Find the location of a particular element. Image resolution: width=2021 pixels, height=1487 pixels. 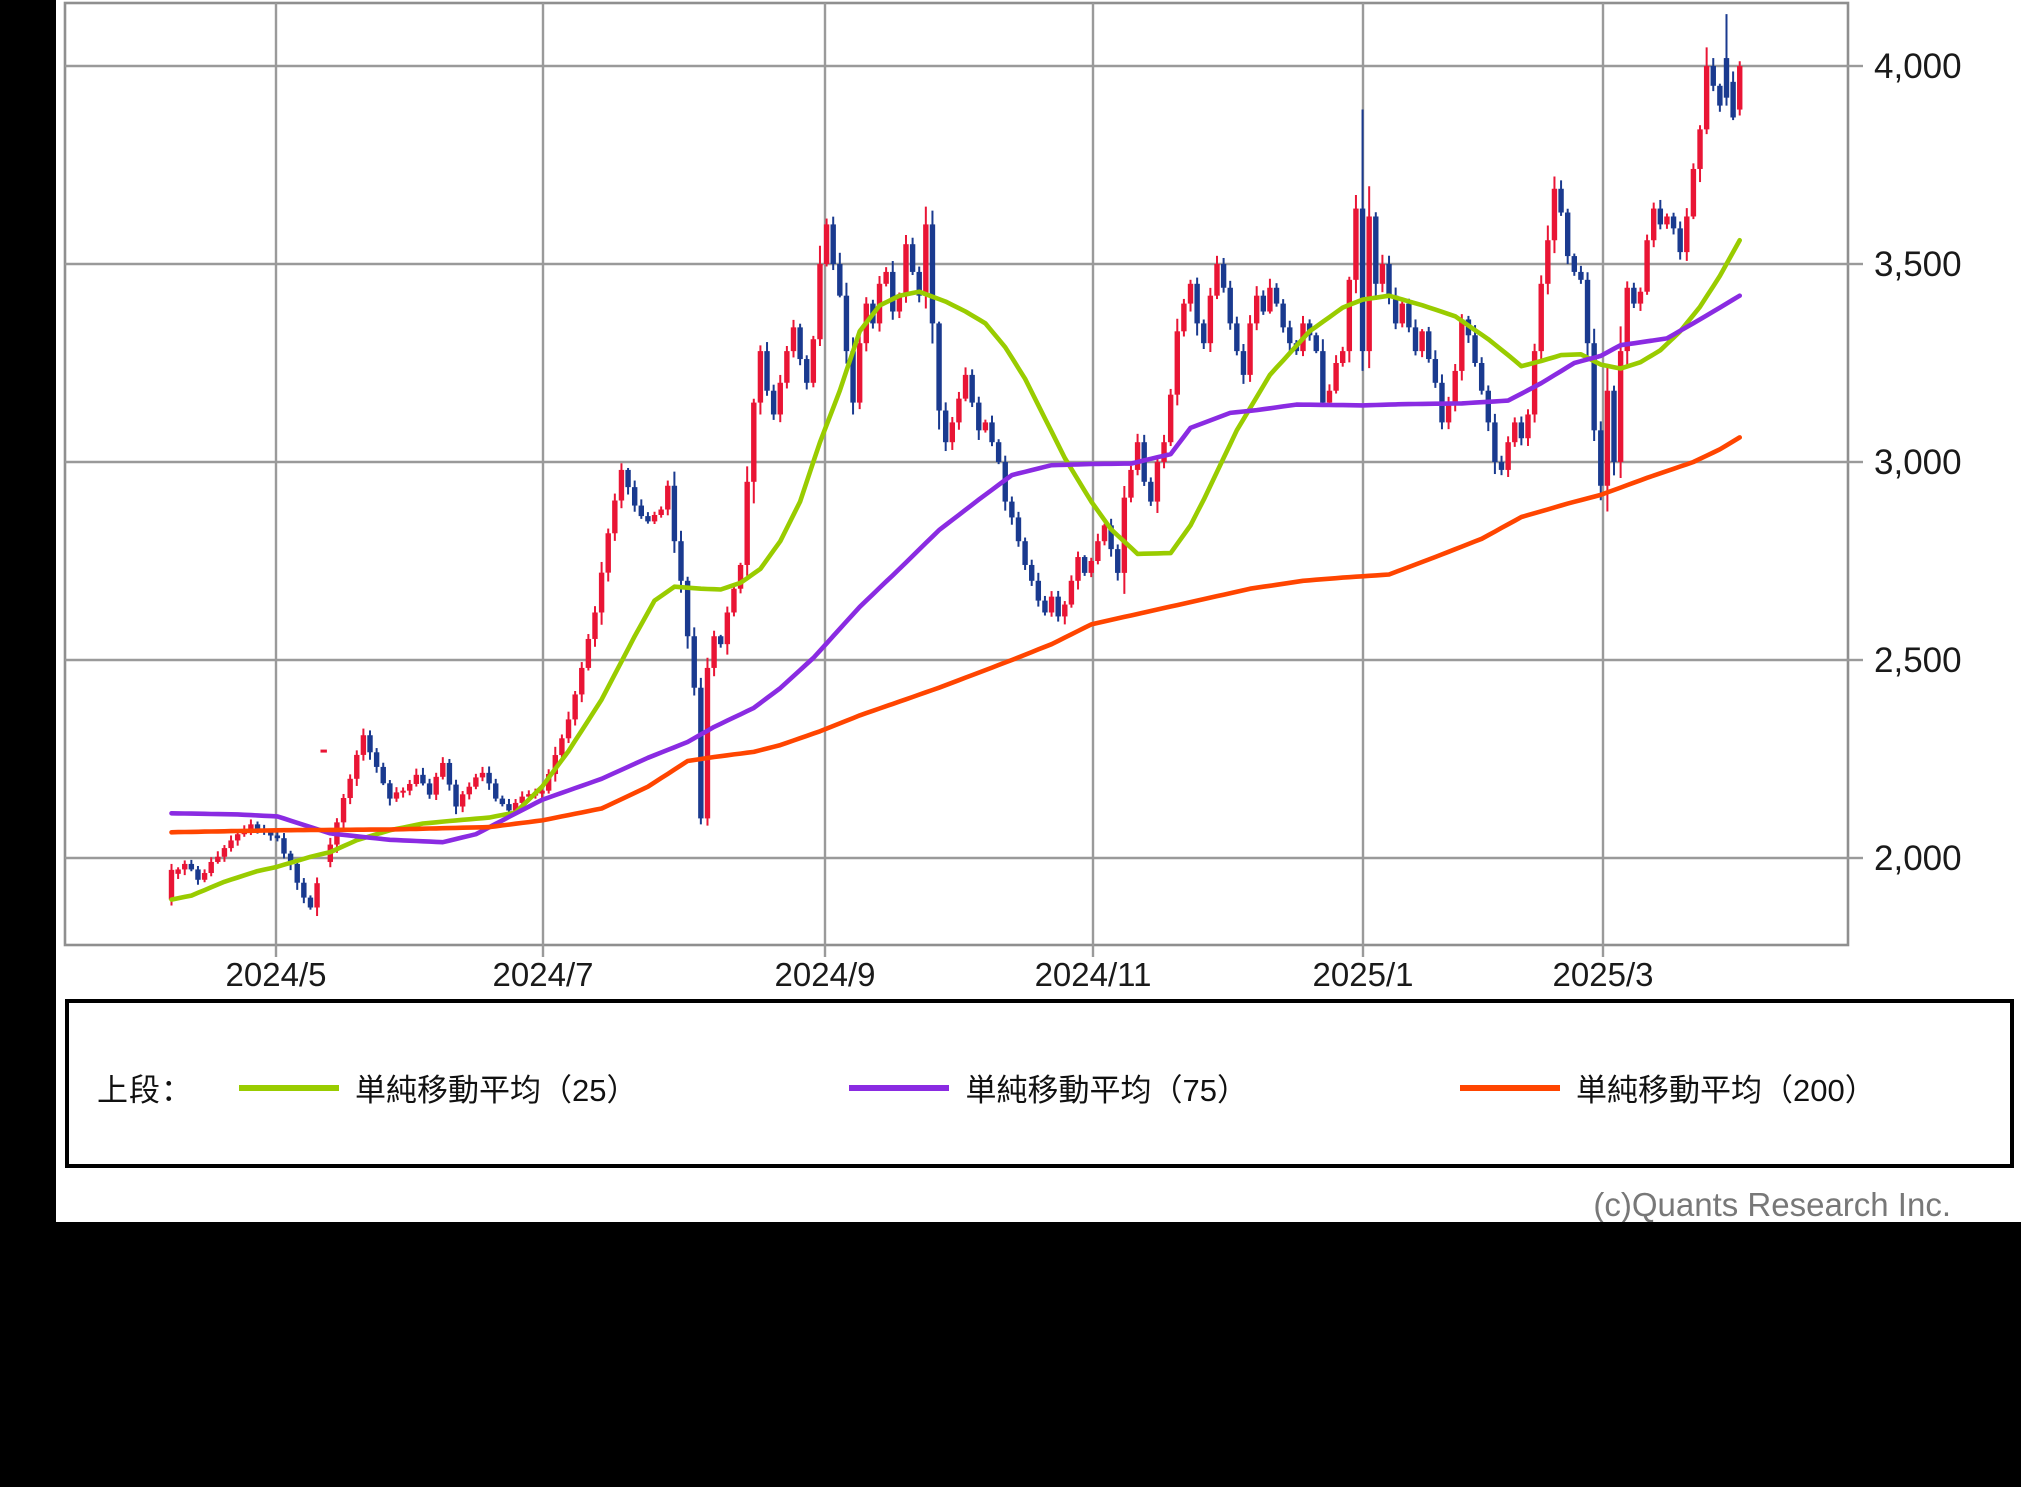

x-tick-label: 2025/3 is located at coordinates (1603, 974).